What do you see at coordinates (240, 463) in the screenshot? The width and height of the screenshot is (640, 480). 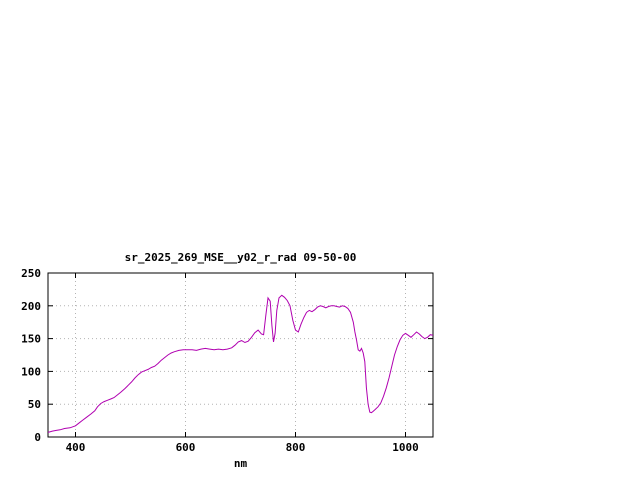 I see `x-axis-label: nm` at bounding box center [240, 463].